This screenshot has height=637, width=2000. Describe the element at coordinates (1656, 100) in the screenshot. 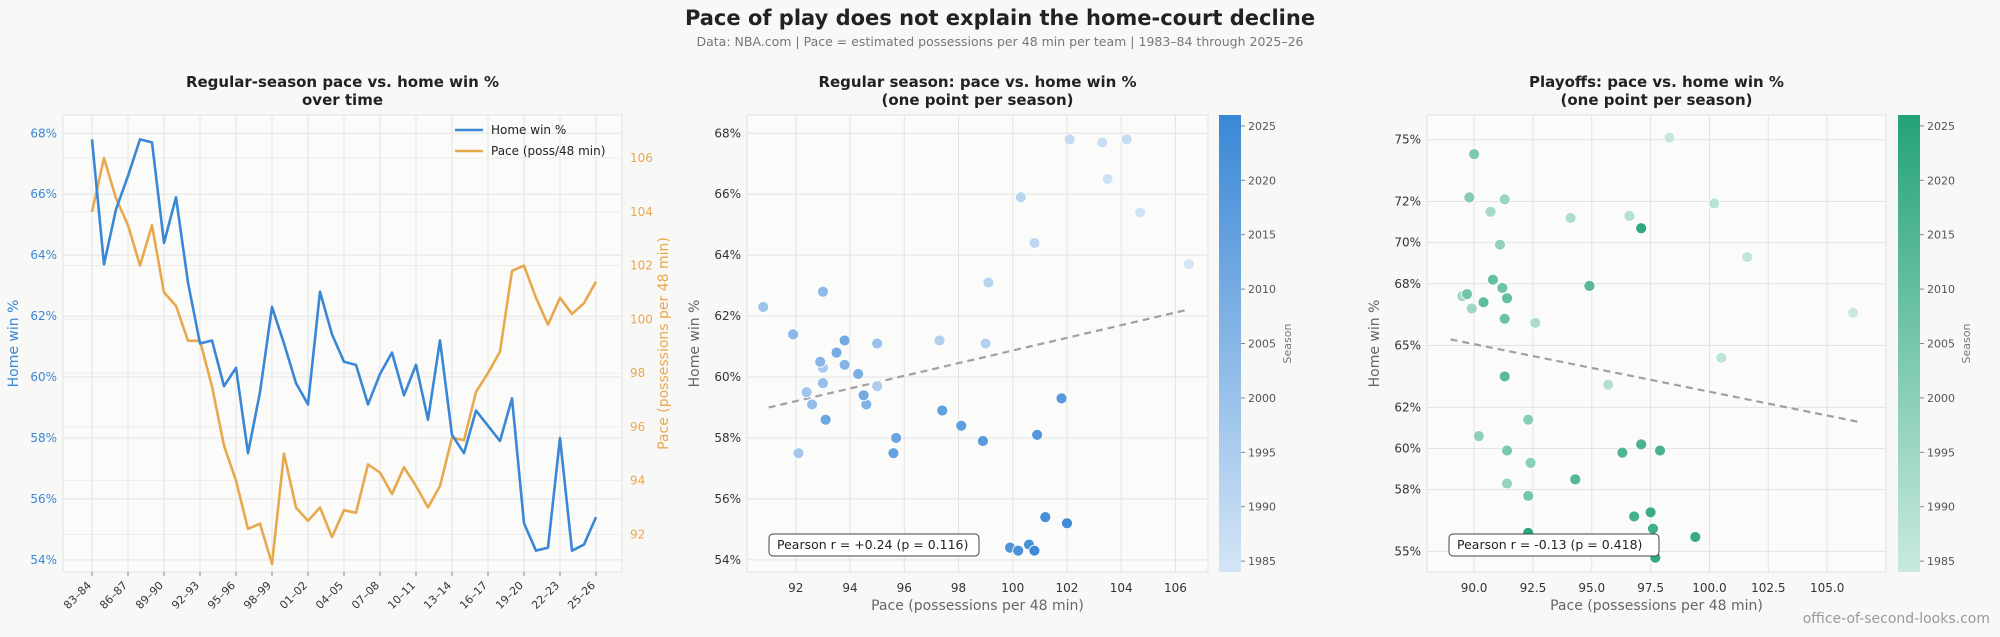

I see `panel-title: (one point per season)` at that location.